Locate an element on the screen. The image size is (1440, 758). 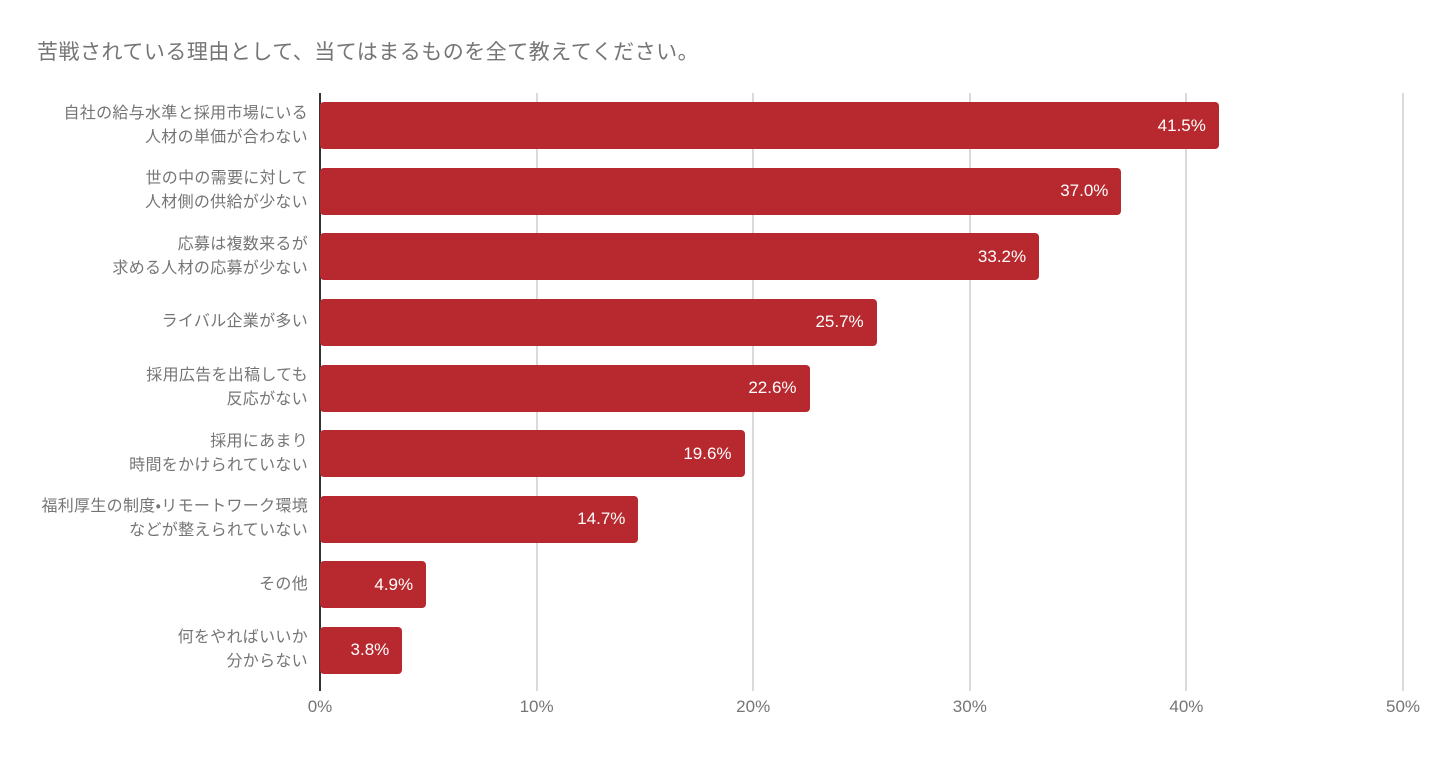
bar-row: 22.6% is located at coordinates (861, 388).